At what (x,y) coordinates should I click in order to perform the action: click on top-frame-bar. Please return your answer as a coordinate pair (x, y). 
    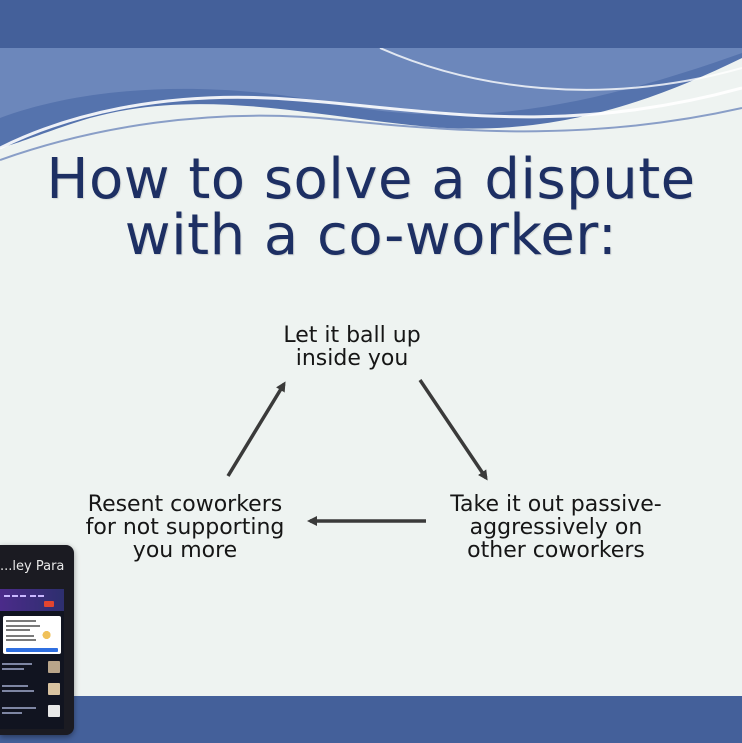
    Looking at the image, I should click on (371, 24).